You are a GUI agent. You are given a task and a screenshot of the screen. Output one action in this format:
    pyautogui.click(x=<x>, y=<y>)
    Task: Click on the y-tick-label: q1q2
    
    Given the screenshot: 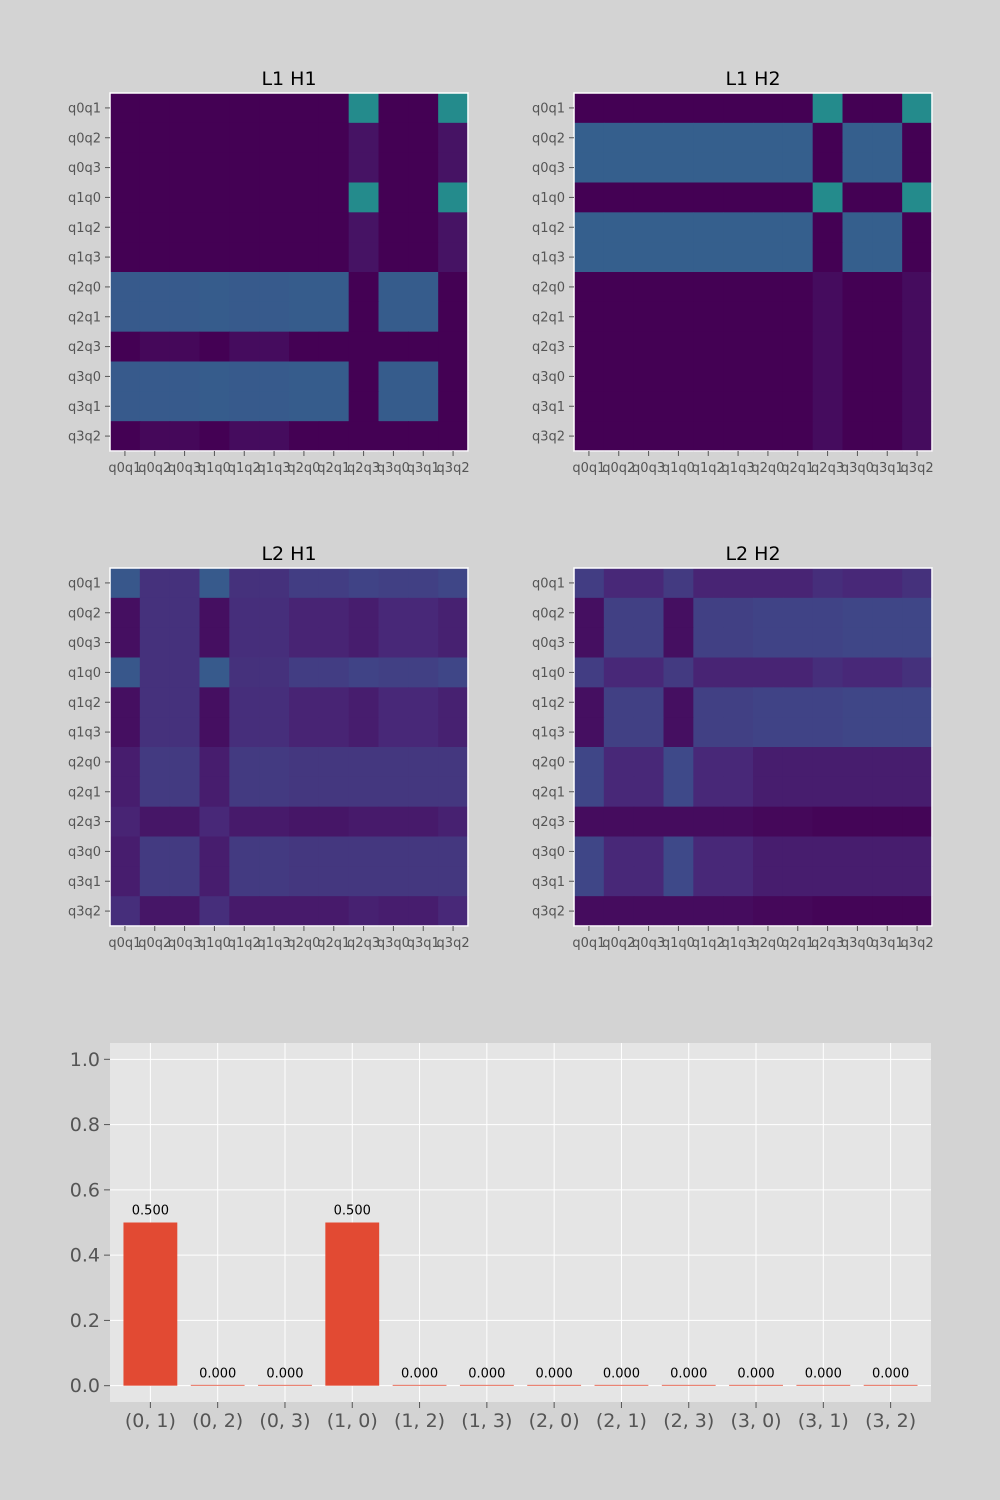 What is the action you would take?
    pyautogui.click(x=84, y=703)
    